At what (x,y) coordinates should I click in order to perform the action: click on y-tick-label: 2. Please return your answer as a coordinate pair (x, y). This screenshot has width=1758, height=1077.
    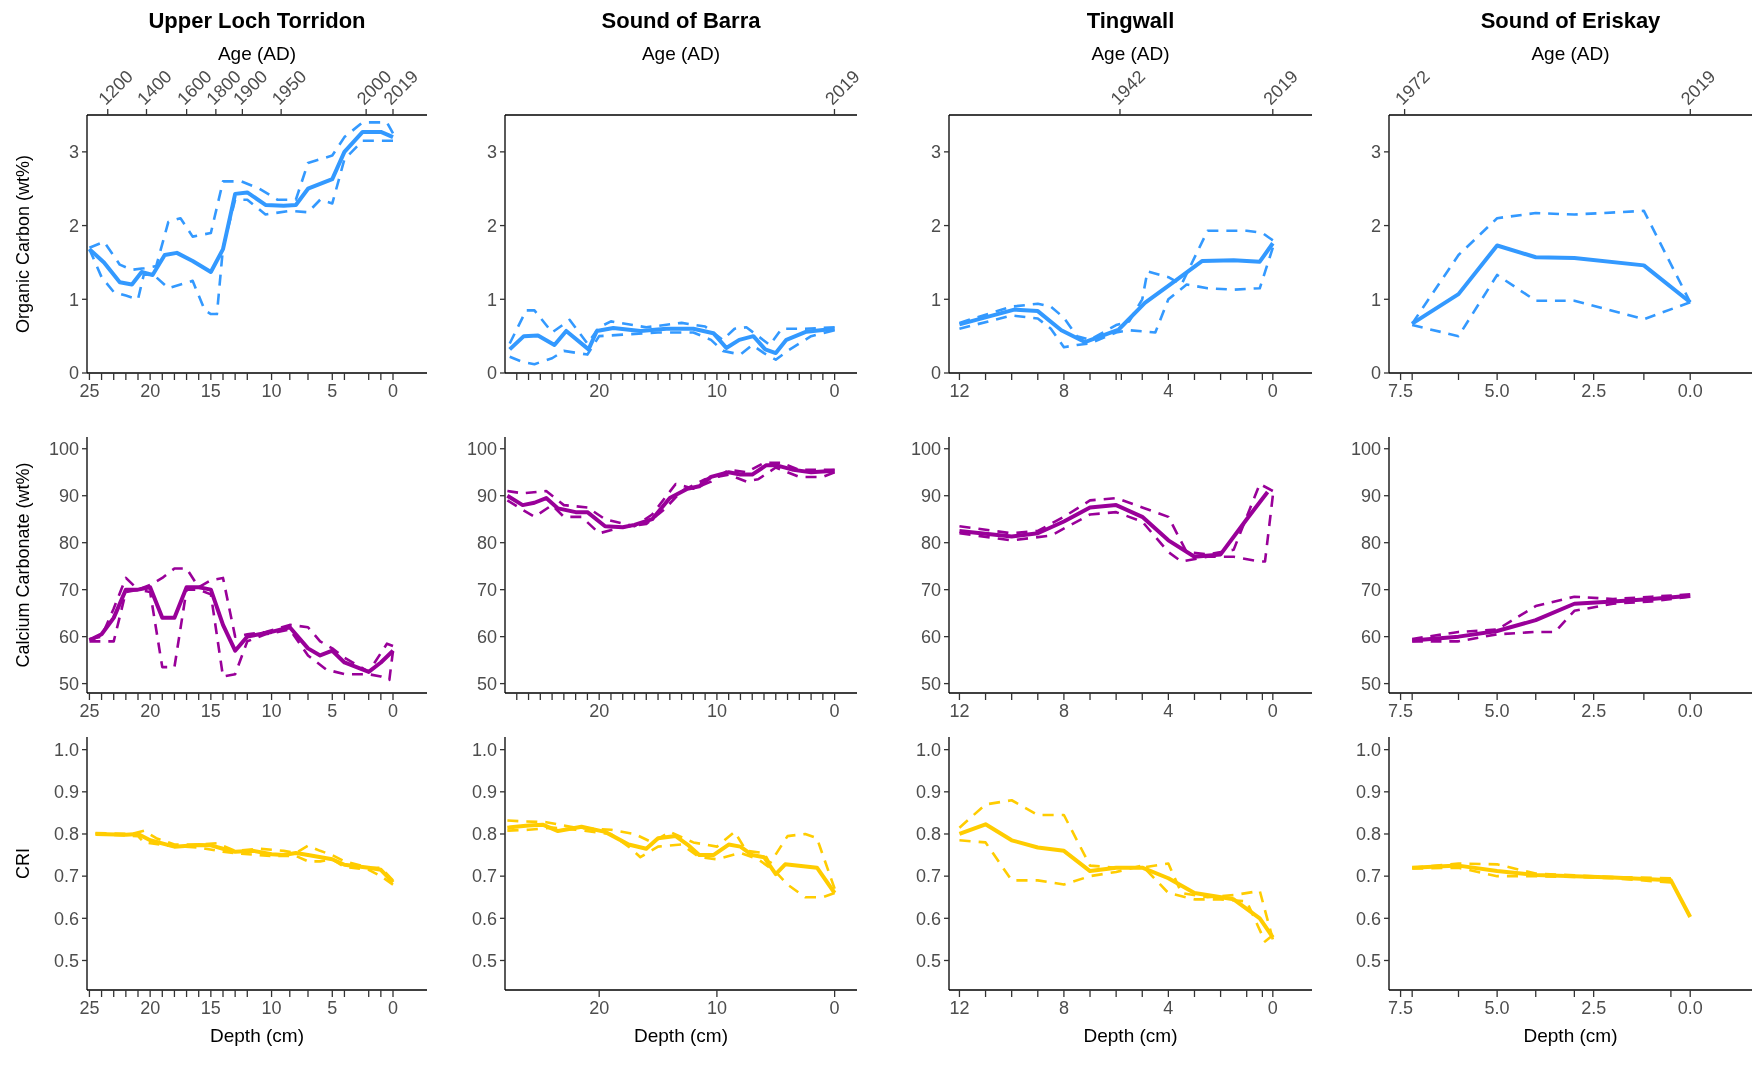
    Looking at the image, I should click on (935, 225).